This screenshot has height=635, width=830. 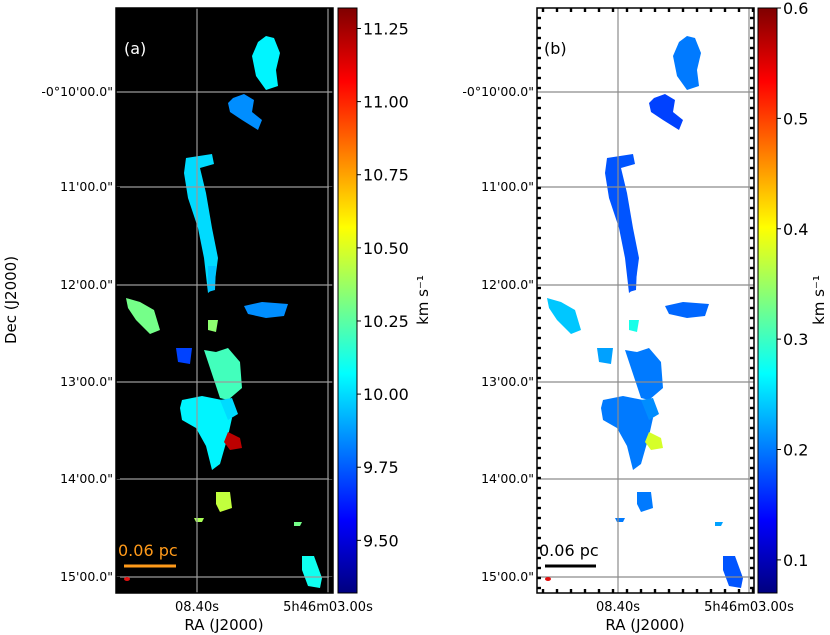 I want to click on panel-a-scalebar-label: 0.06 pc, so click(x=148, y=550).